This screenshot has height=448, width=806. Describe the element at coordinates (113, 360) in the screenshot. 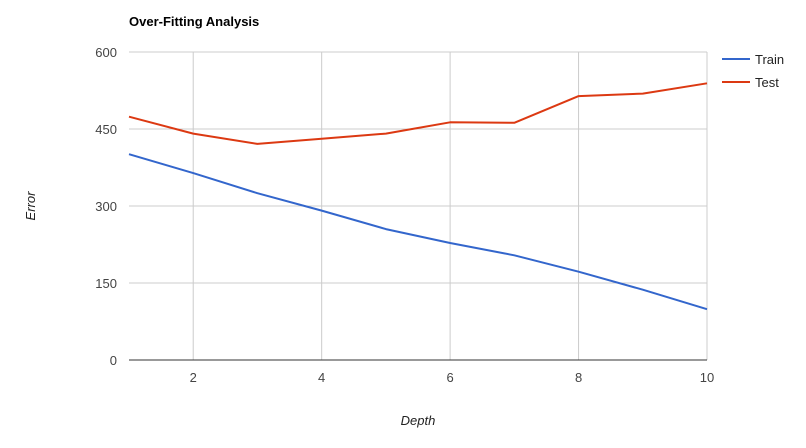

I see `y-tick-label: 0` at that location.